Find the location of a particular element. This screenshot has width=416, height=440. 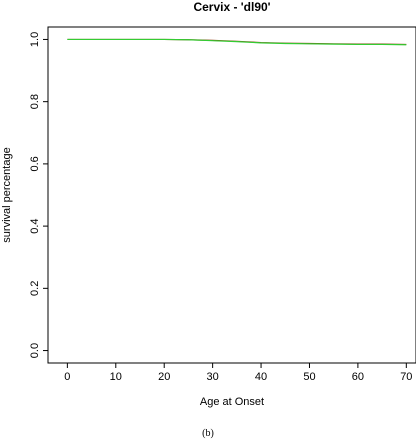

y-tick-label: 0.8 is located at coordinates (35, 101).